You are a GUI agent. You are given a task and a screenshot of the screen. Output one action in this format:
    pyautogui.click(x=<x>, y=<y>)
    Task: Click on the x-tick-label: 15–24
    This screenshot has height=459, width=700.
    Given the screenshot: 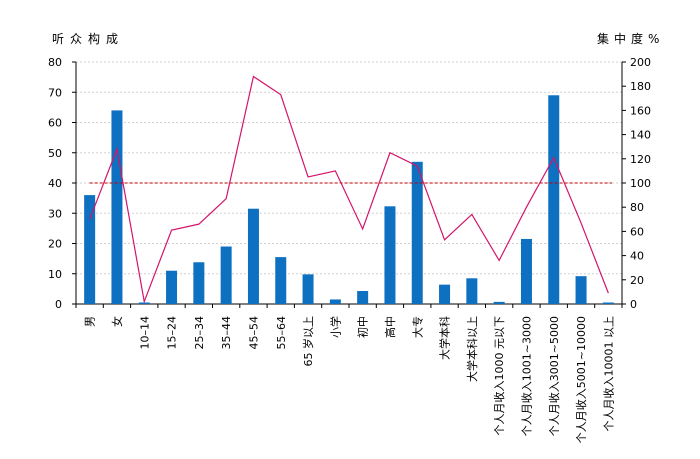 What is the action you would take?
    pyautogui.click(x=172, y=333)
    